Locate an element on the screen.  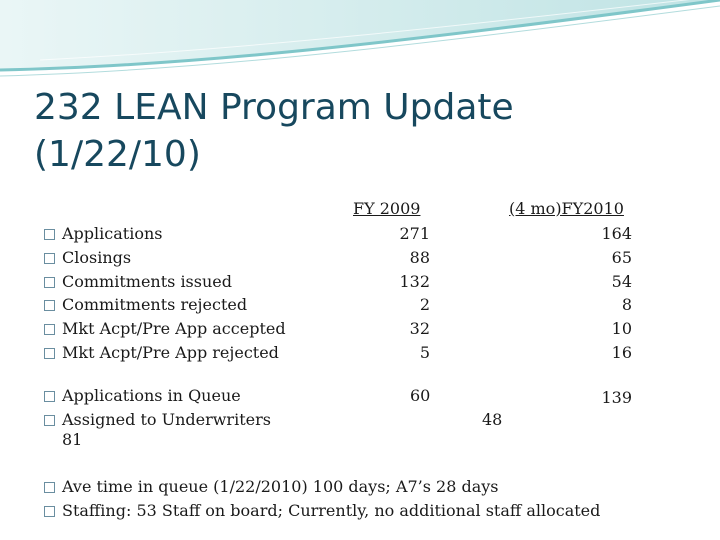
row-assigned-to-underwriters: Assigned to Underwriters is located at coordinates (157, 420).